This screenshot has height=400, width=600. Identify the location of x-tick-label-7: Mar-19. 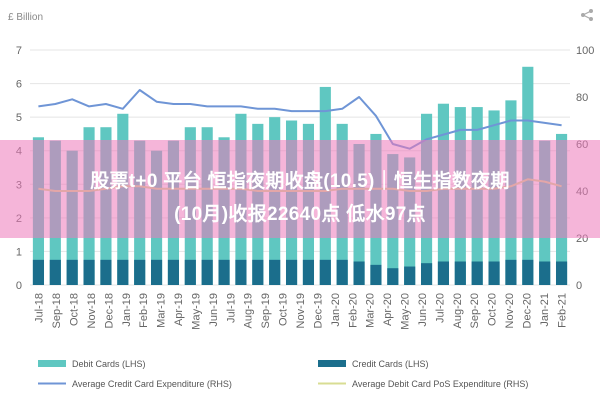
(162, 310).